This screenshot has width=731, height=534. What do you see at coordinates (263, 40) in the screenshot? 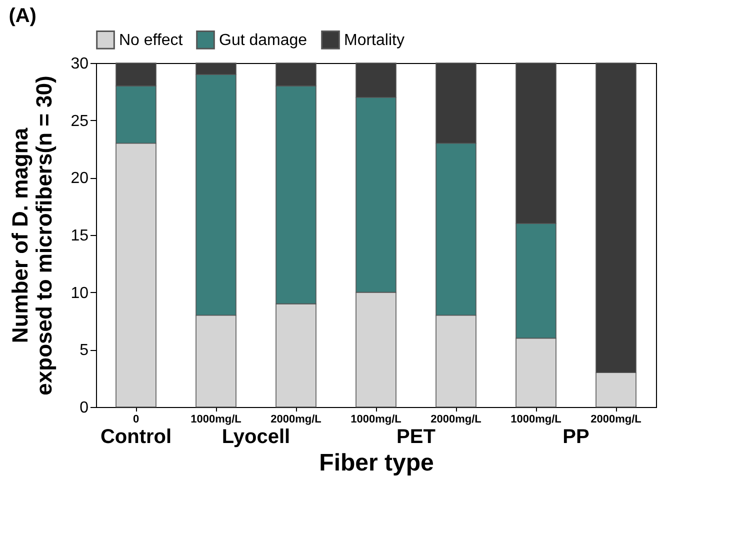
I see `legend-label: Gut damage` at bounding box center [263, 40].